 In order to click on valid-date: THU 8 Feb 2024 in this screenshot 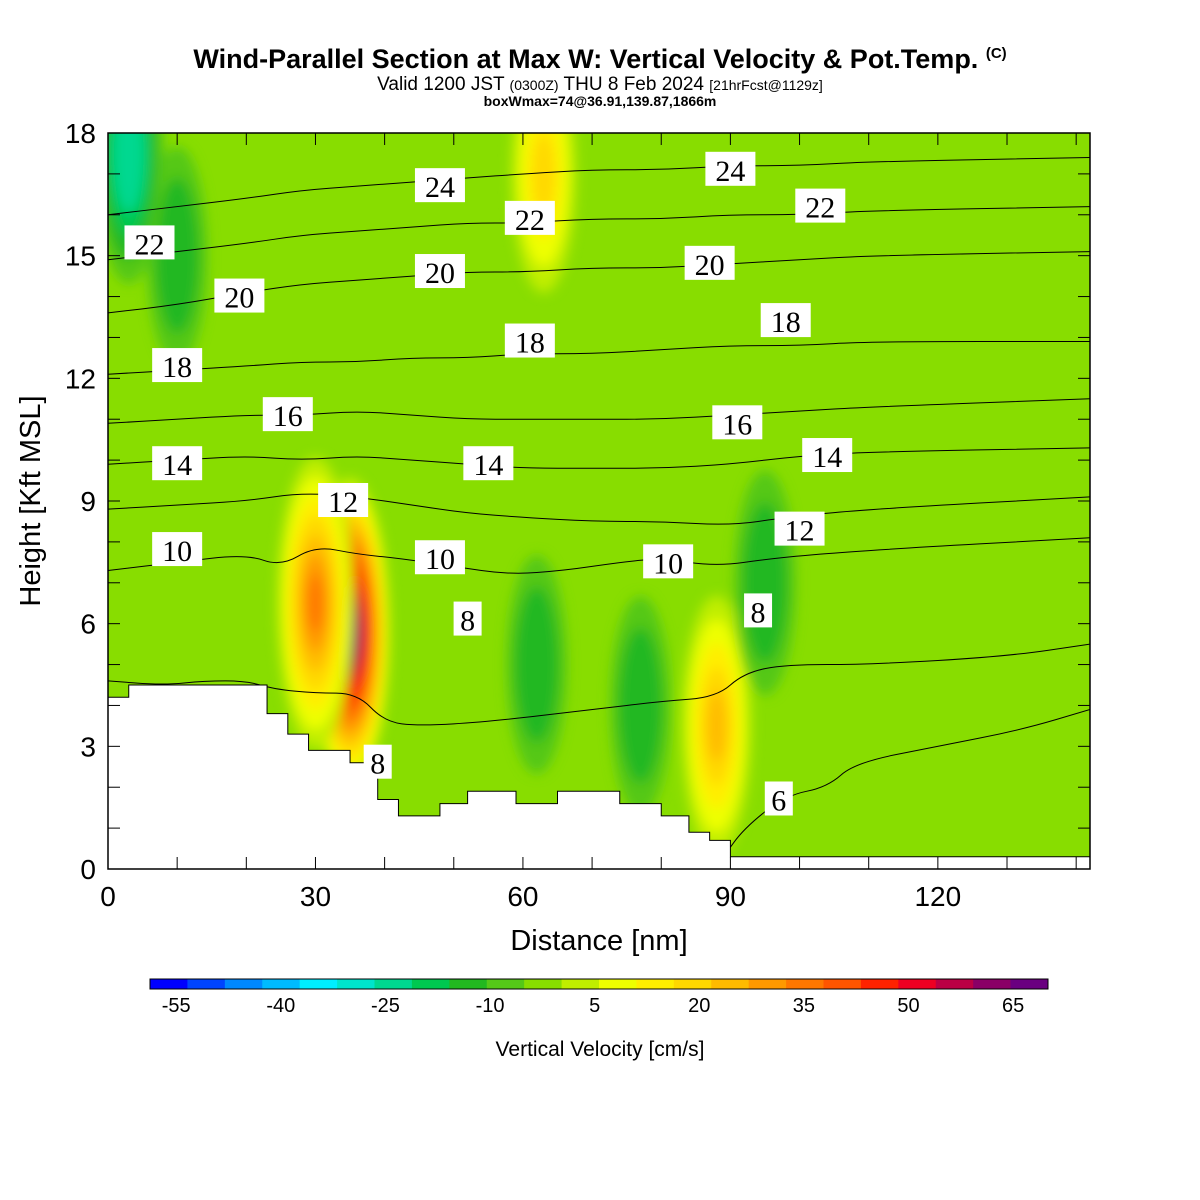, I will do `click(633, 84)`.